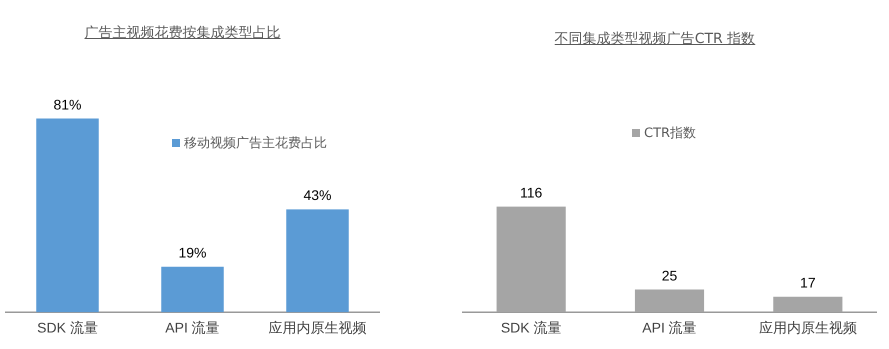 This screenshot has height=349, width=889. Describe the element at coordinates (655, 39) in the screenshot. I see `chart-title: 不同集成类型视频广告CTR 指数` at that location.